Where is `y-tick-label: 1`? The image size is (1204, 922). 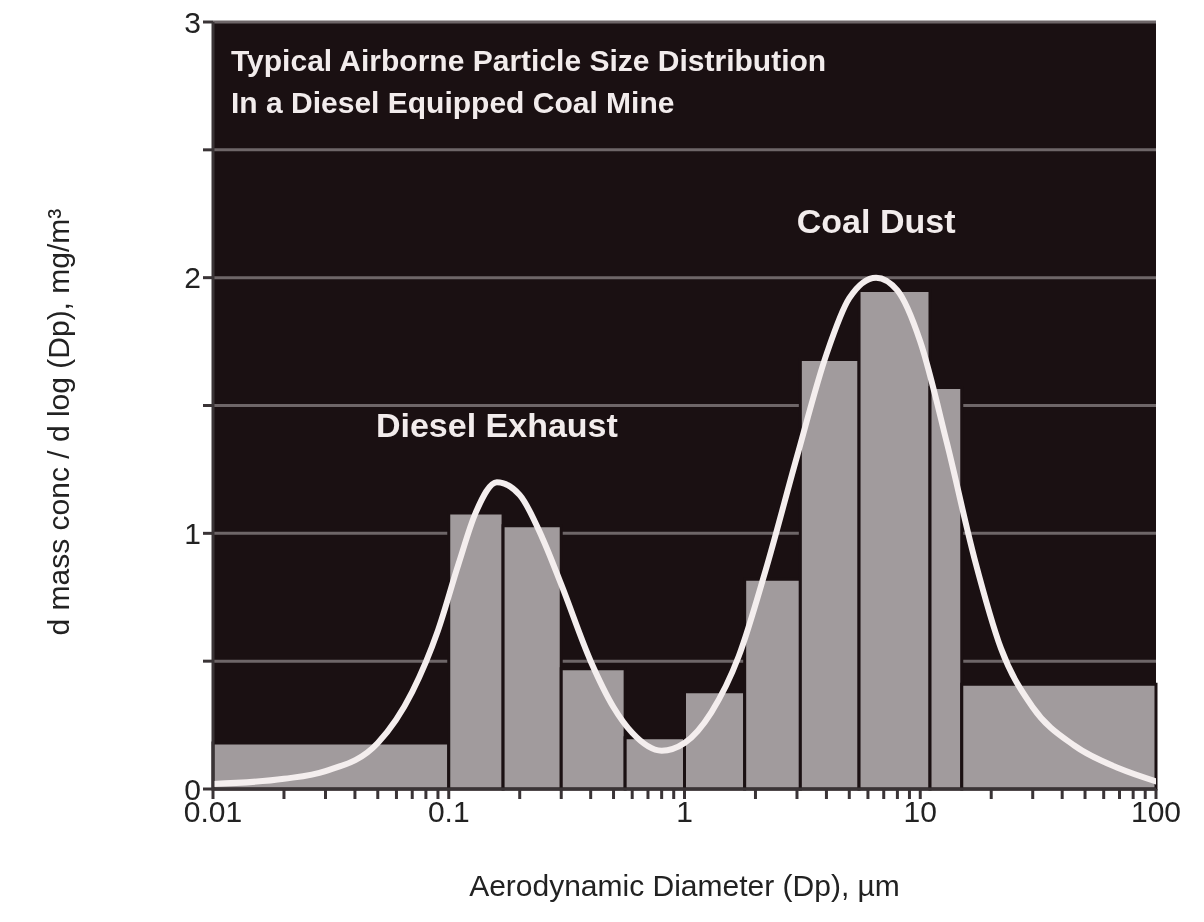
y-tick-label: 1 is located at coordinates (192, 533).